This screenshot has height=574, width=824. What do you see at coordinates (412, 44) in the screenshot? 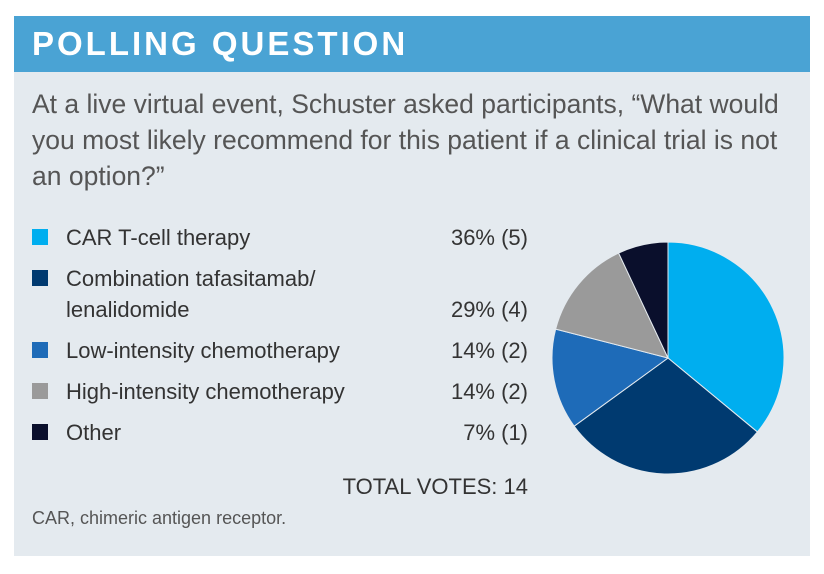
I see `header: POLLING QUESTION` at bounding box center [412, 44].